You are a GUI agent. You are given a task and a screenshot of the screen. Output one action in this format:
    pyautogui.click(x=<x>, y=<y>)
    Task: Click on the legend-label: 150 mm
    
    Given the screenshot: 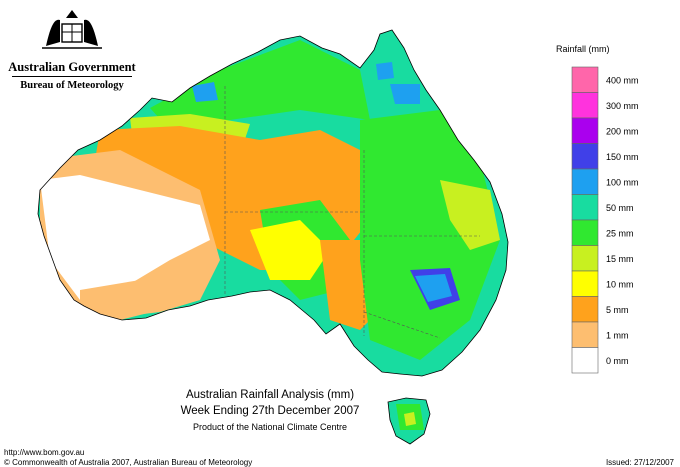 What is the action you would take?
    pyautogui.click(x=622, y=157)
    